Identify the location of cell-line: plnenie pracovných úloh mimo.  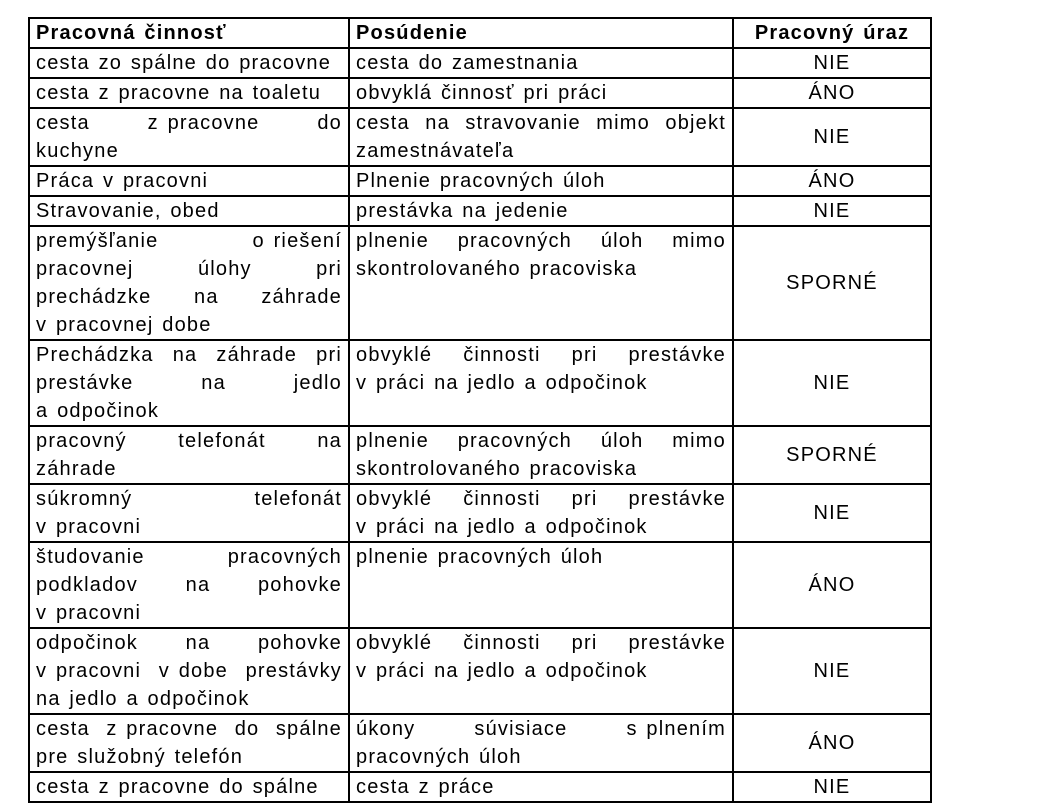
(541, 241).